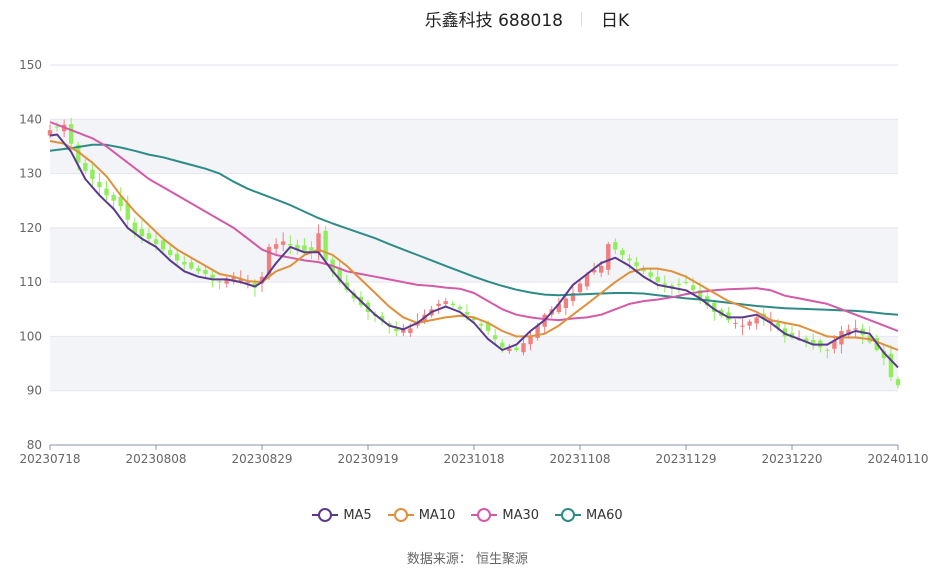 This screenshot has height=569, width=935. Describe the element at coordinates (342, 515) in the screenshot. I see `legend-item-ma5: MA5` at that location.